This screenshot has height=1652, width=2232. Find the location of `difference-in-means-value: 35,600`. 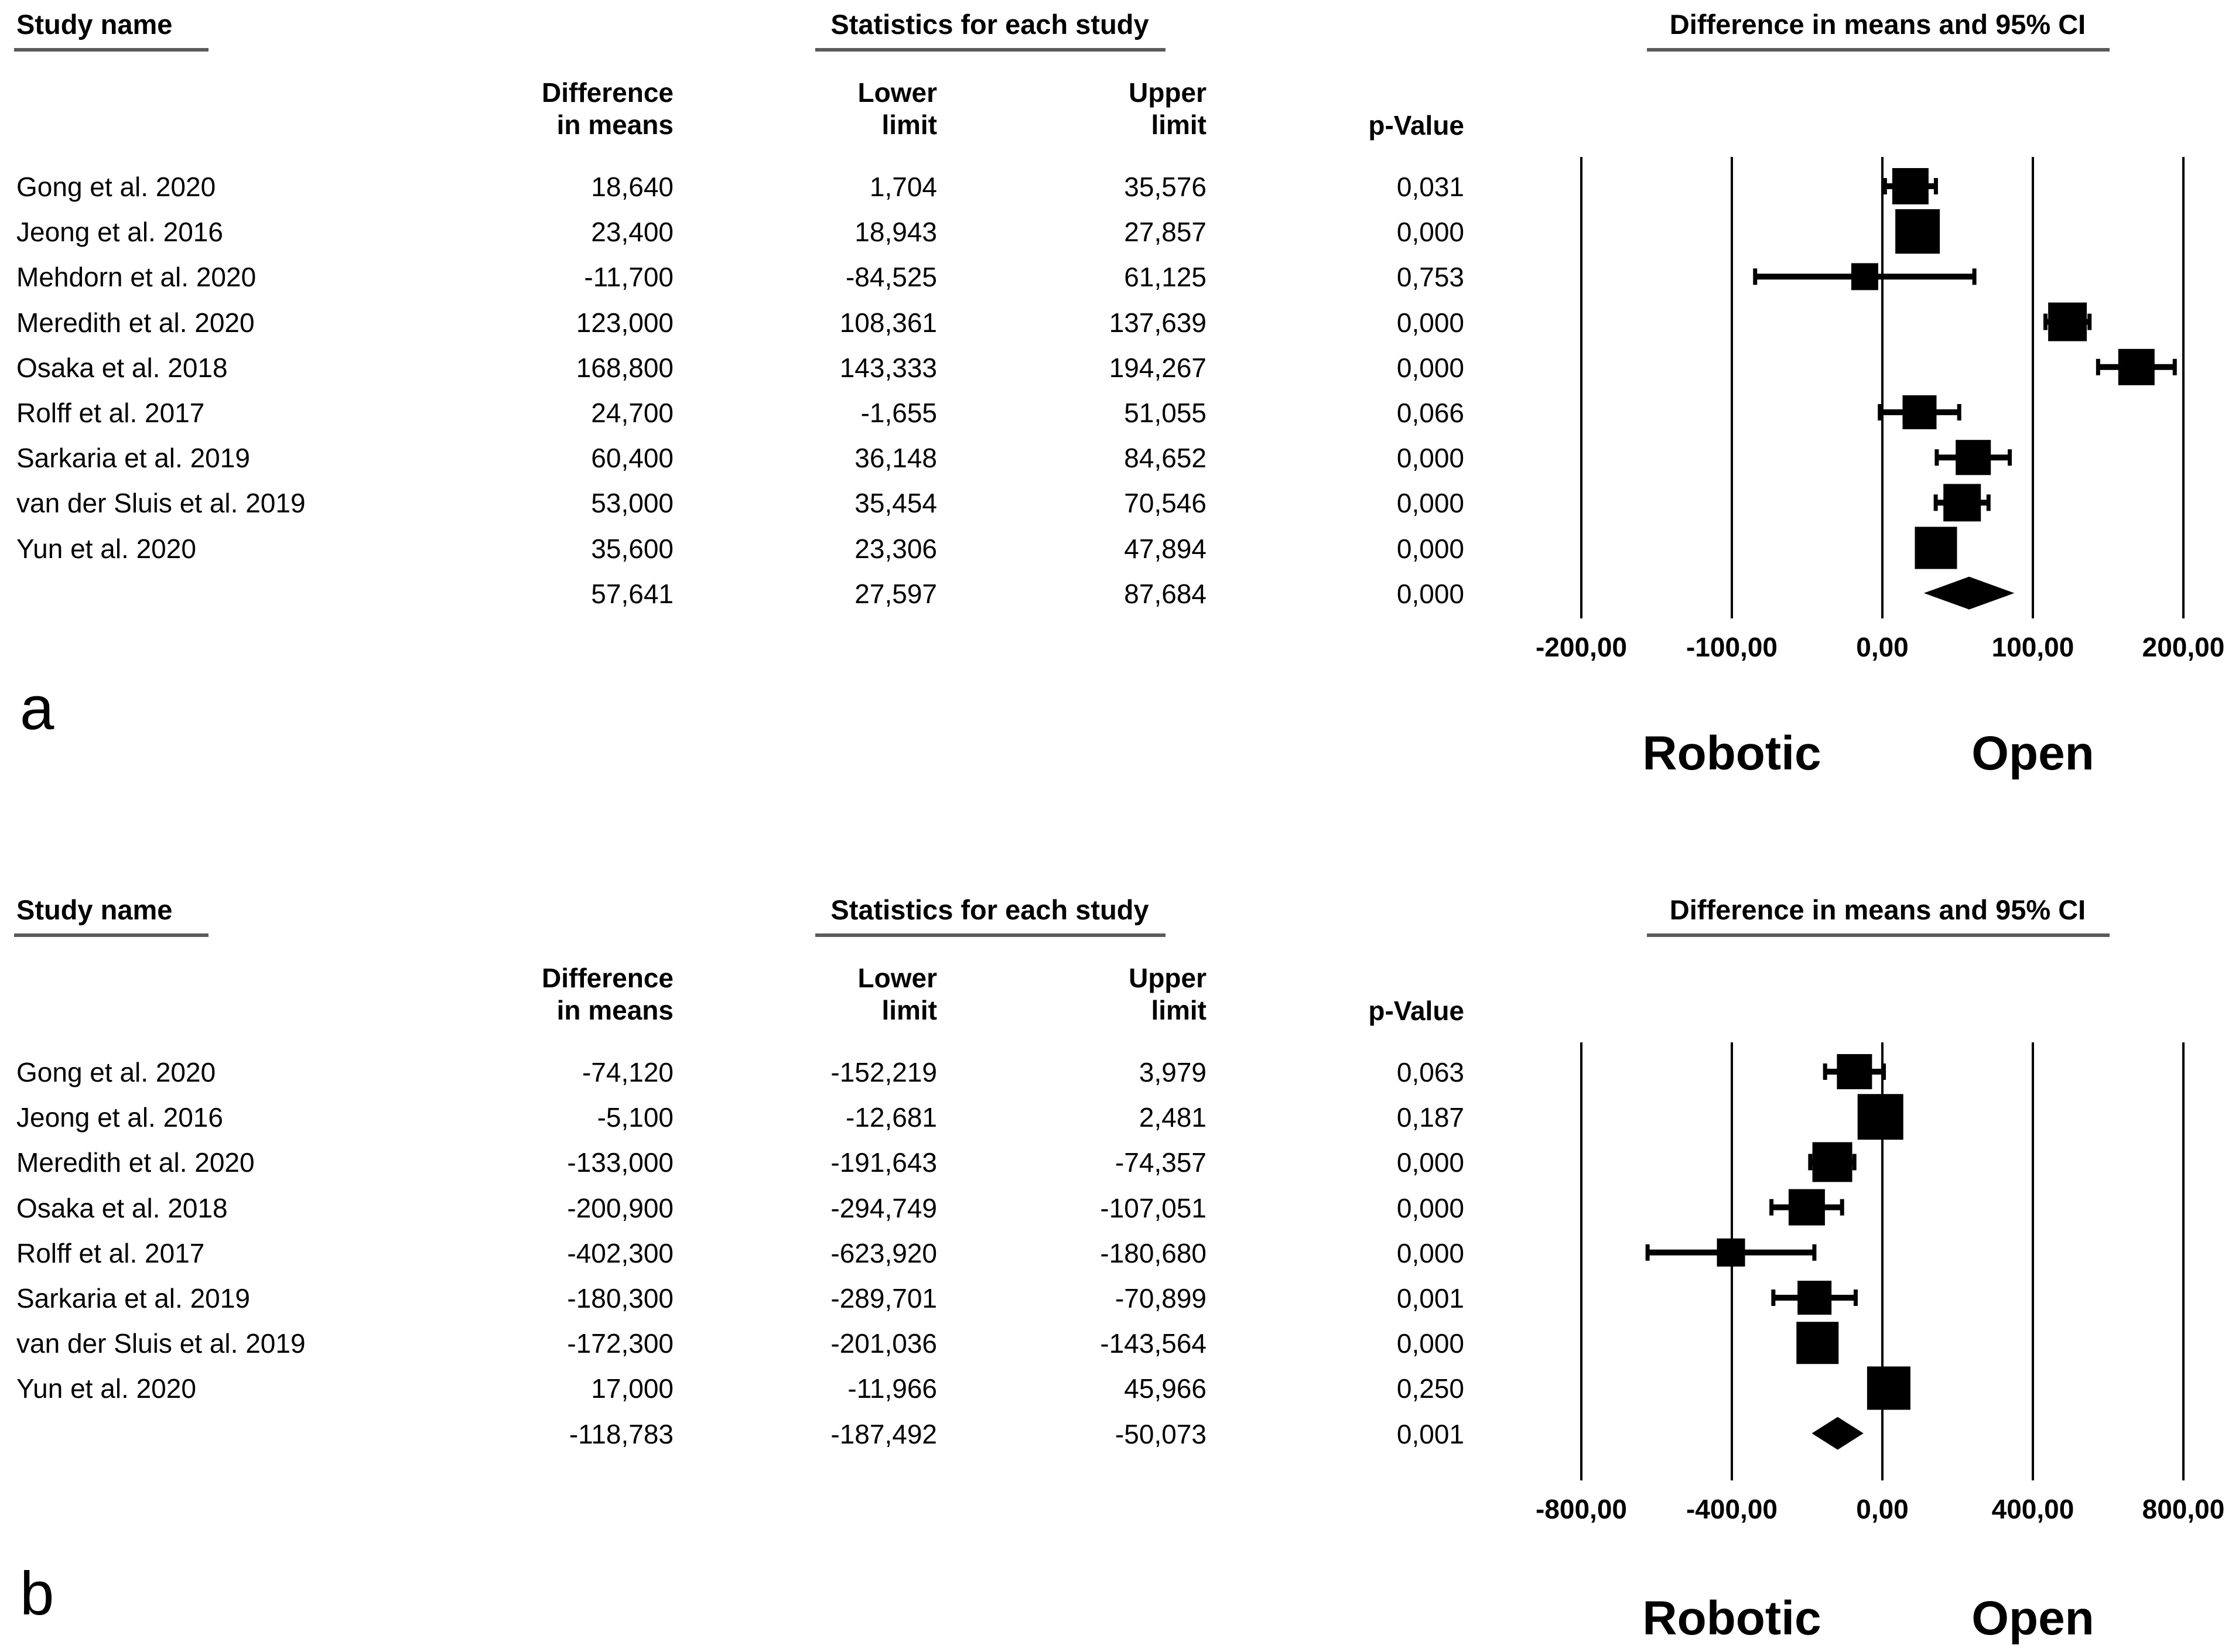

difference-in-means-value: 35,600 is located at coordinates (632, 548).